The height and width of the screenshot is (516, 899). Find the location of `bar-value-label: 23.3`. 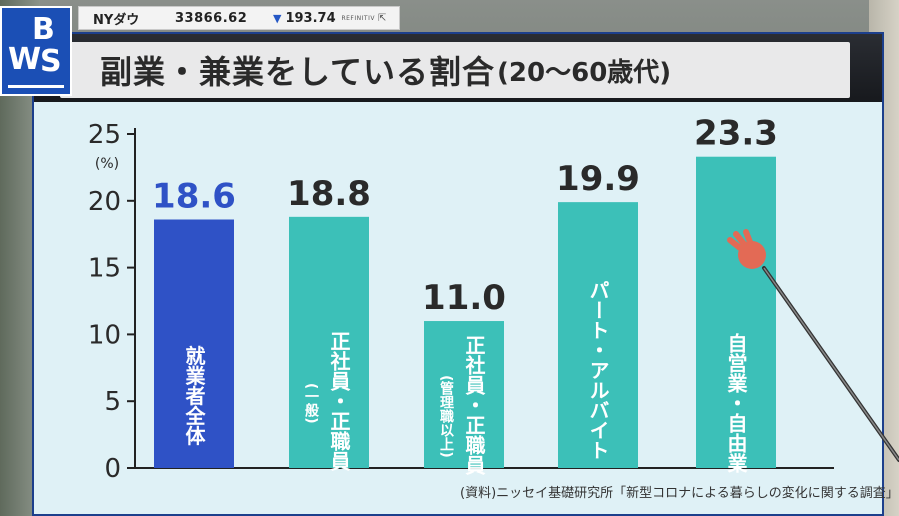

bar-value-label: 23.3 is located at coordinates (736, 134).